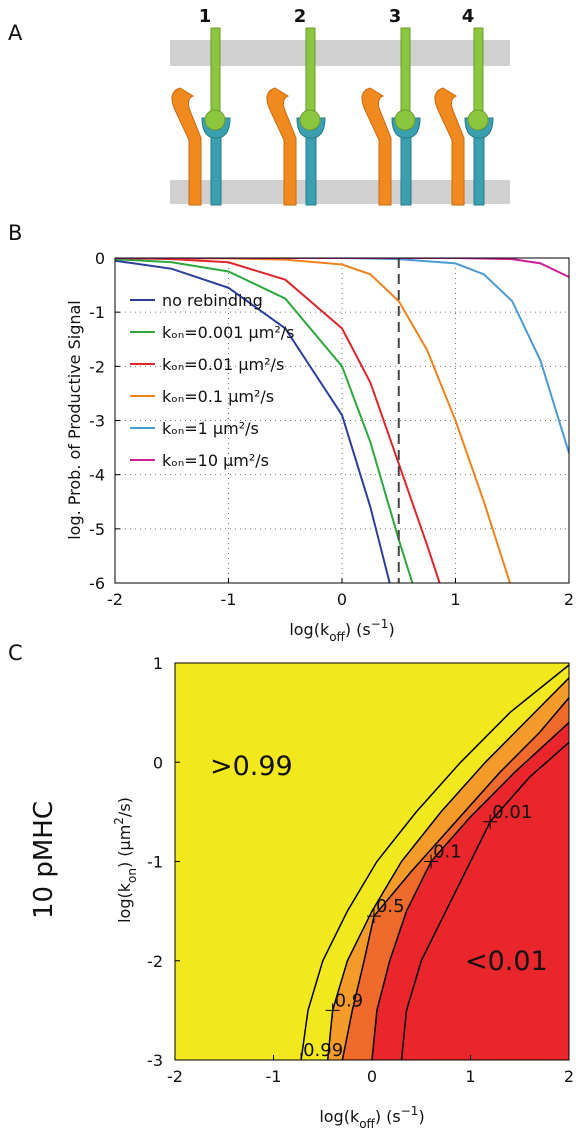 The width and height of the screenshot is (576, 1146). I want to click on y-tick-label: -6, so click(97, 583).